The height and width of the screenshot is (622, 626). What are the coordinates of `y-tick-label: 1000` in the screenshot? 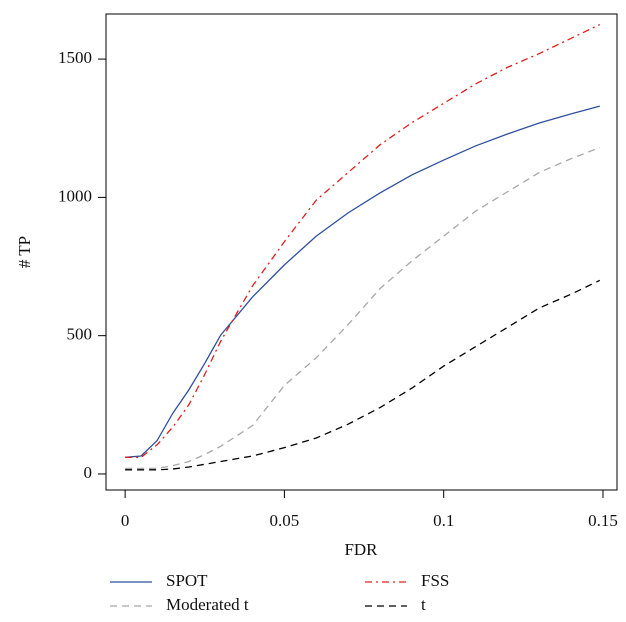 It's located at (75, 195).